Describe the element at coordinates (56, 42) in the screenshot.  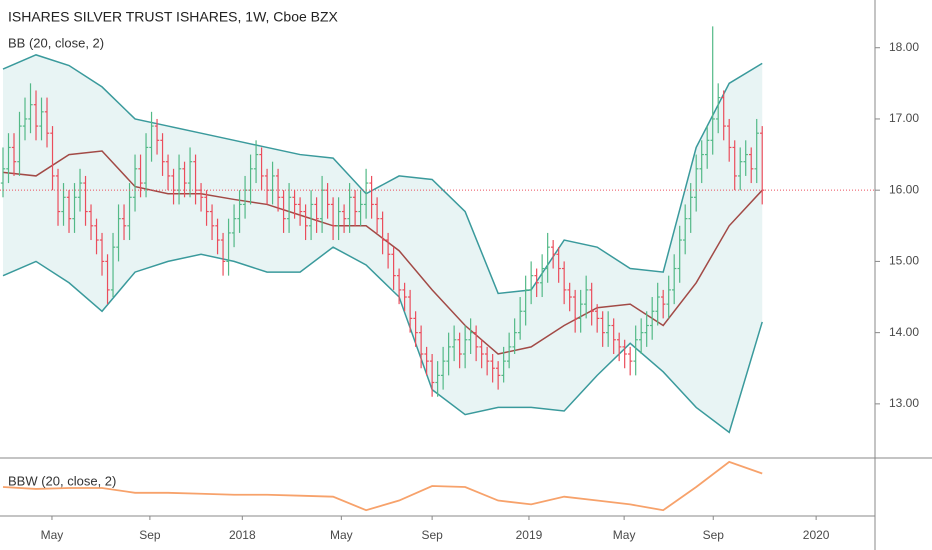
I see `indicator-label: BB (20, close, 2)` at that location.